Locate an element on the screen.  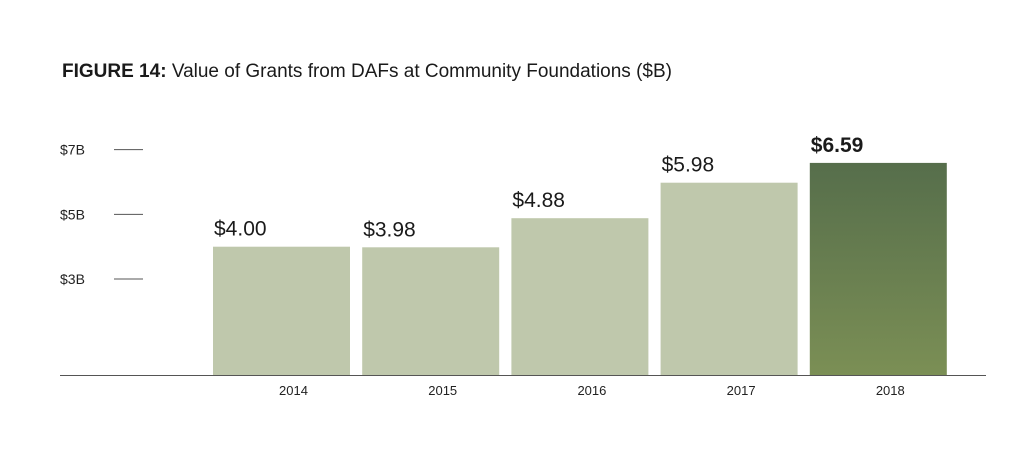
y-tick: $5B is located at coordinates (101, 214).